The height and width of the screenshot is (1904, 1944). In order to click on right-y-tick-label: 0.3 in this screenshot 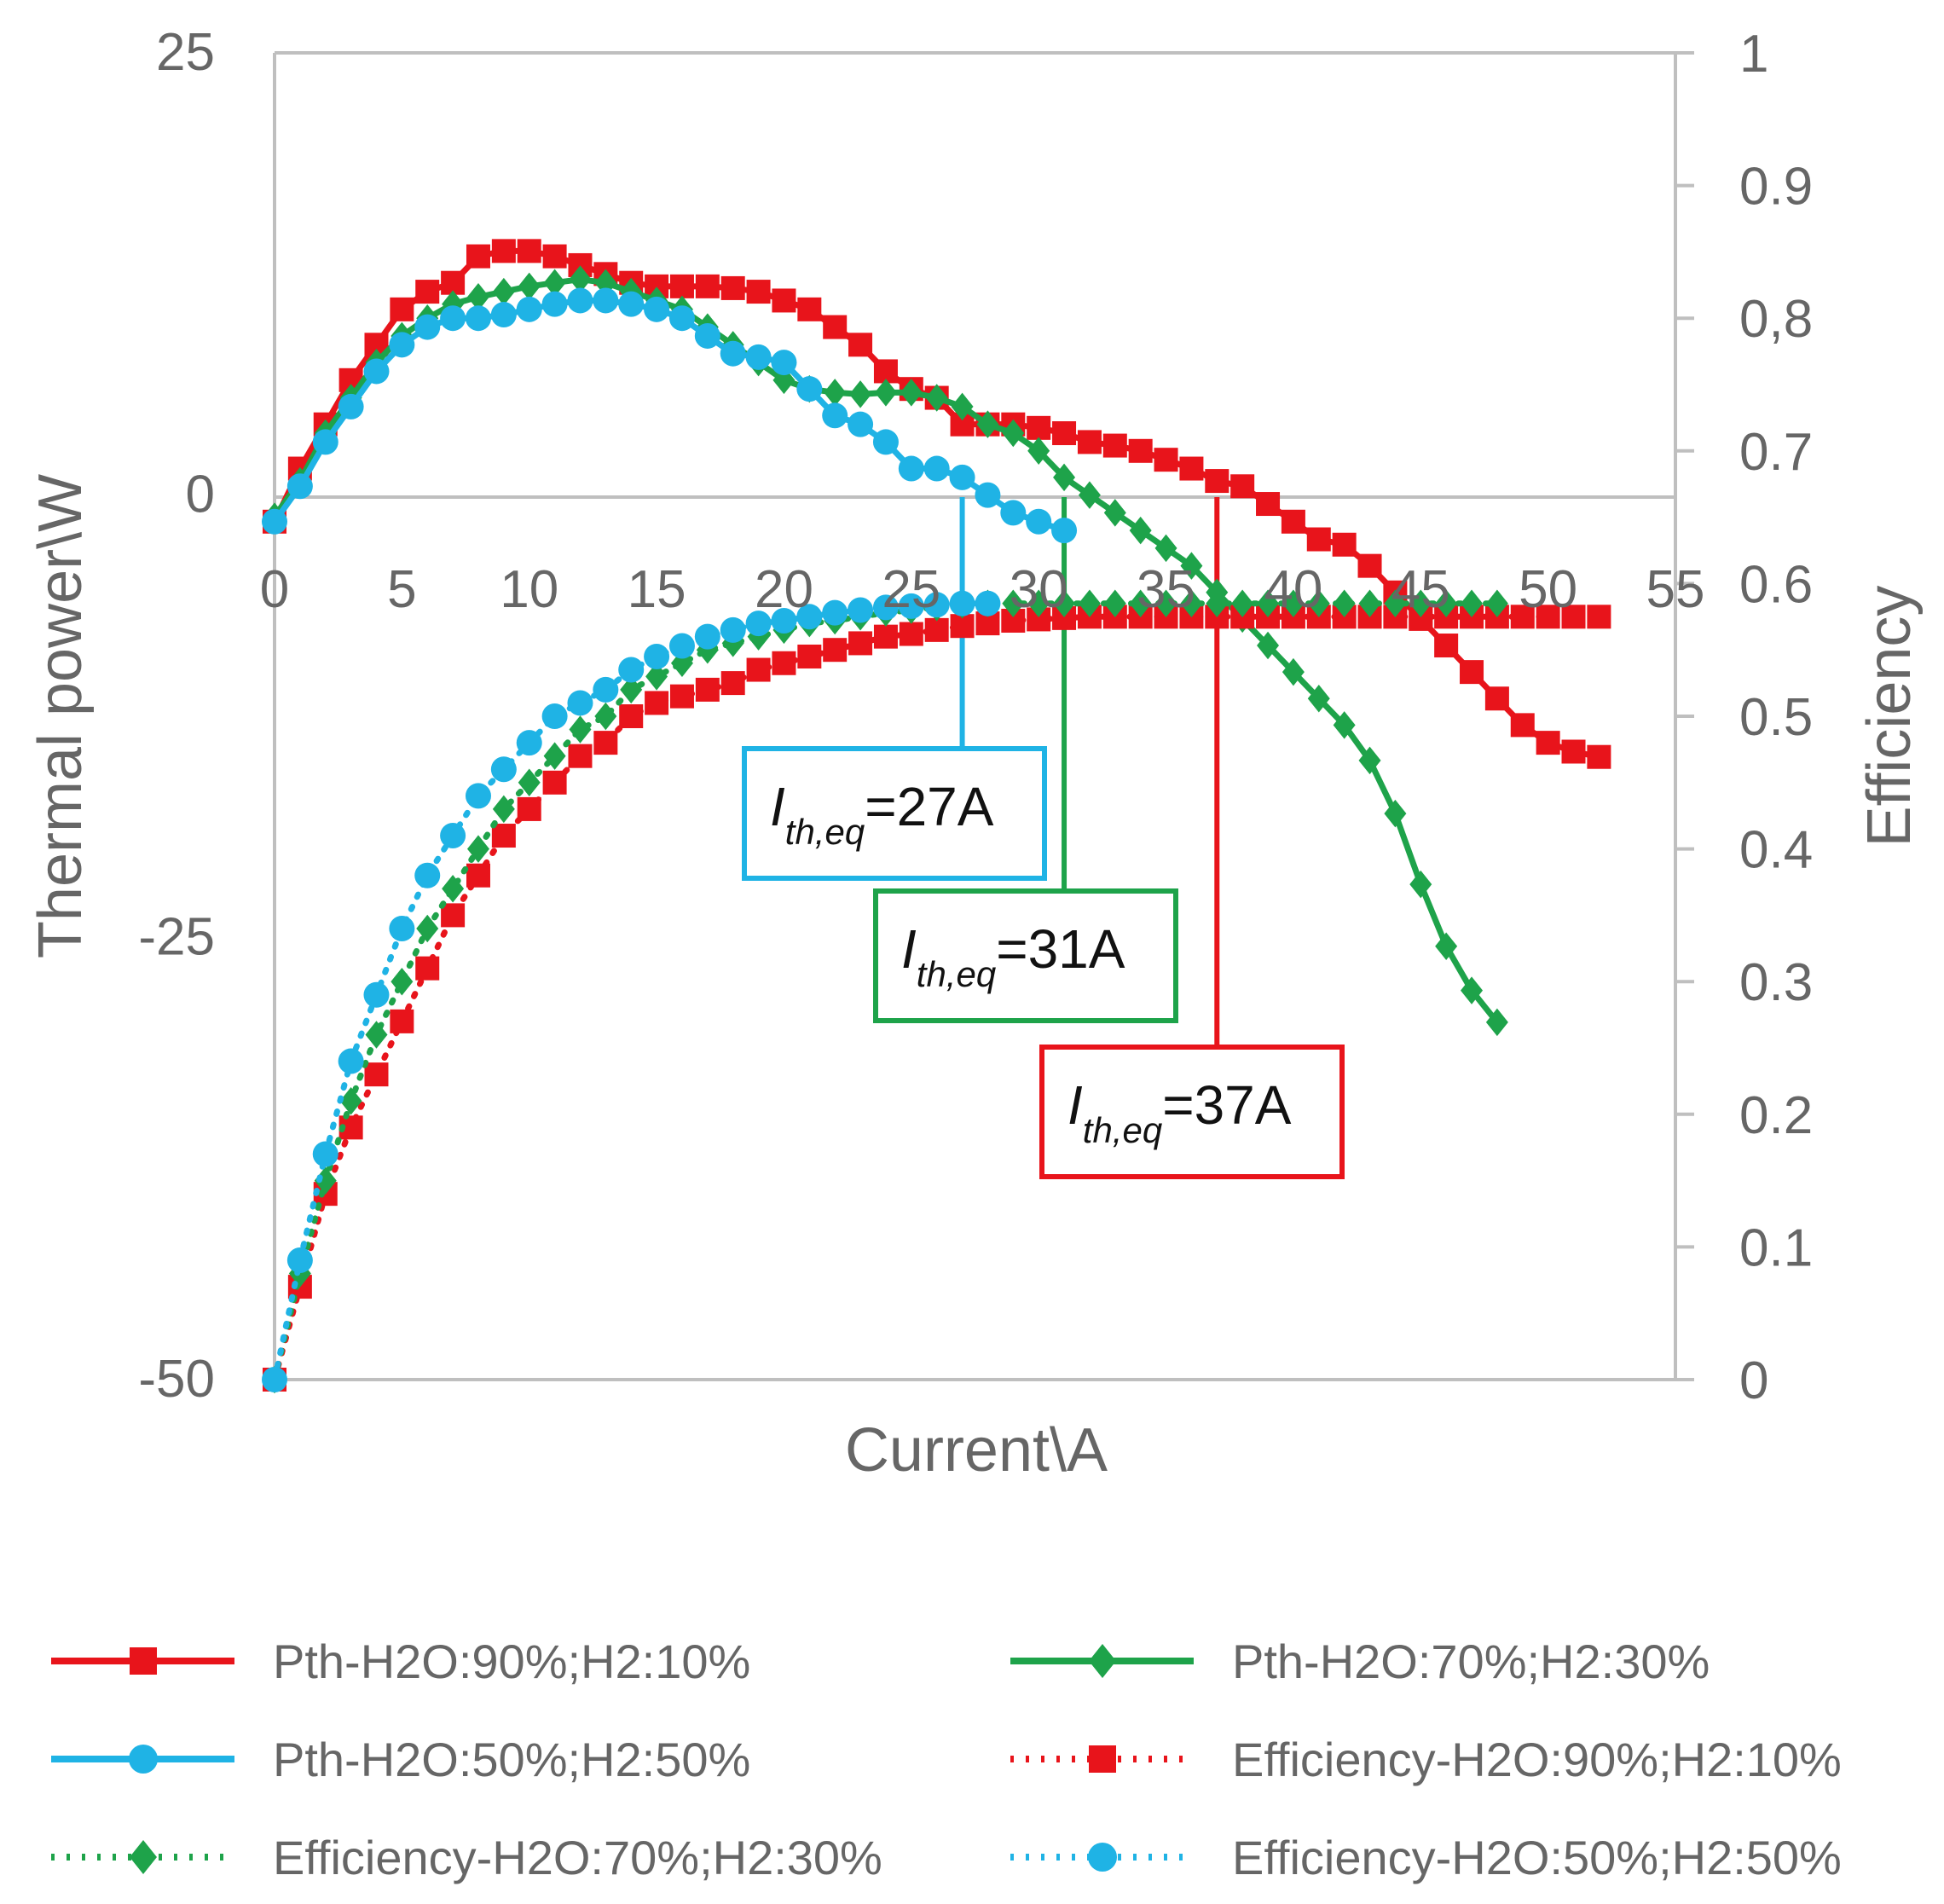, I will do `click(1776, 983)`.